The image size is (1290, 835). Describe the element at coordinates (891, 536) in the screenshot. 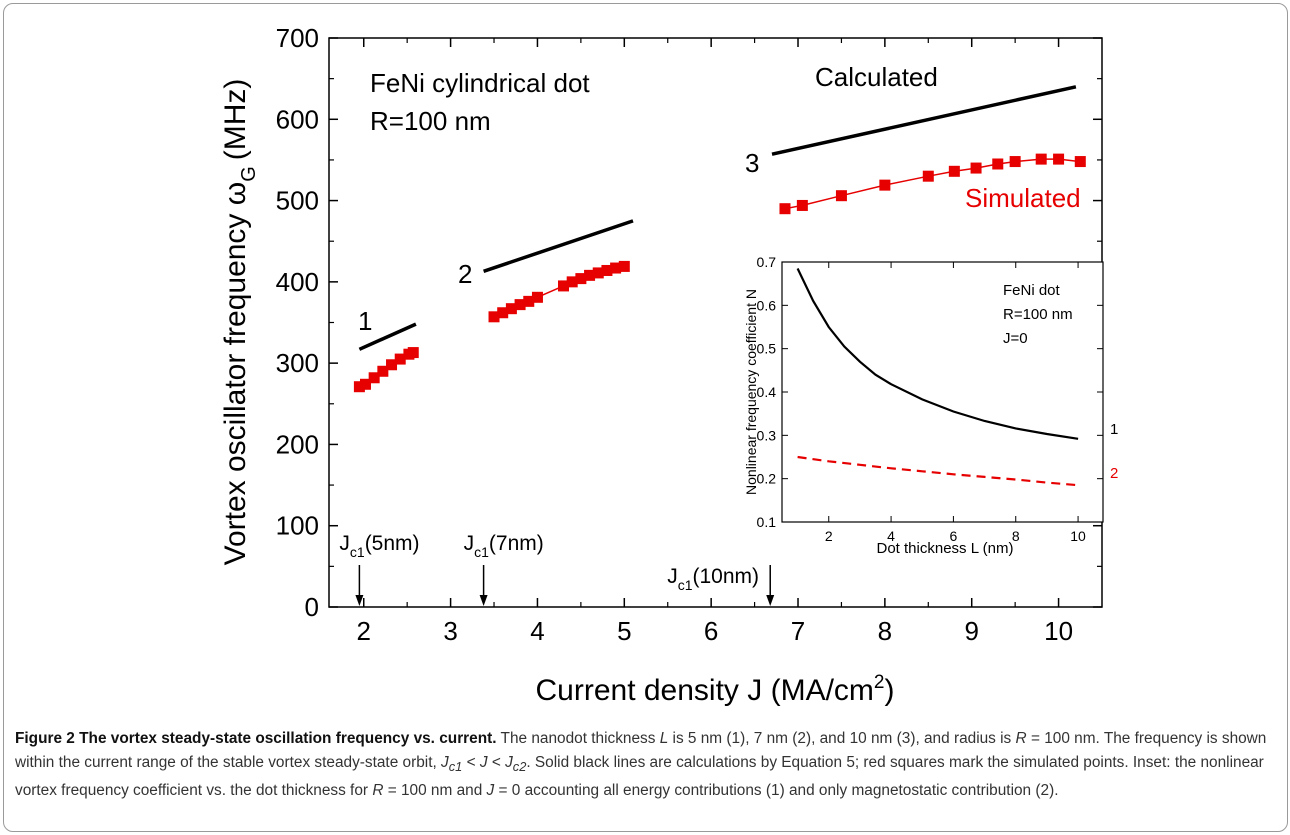

I see `inset-x-tick-label: 4` at that location.